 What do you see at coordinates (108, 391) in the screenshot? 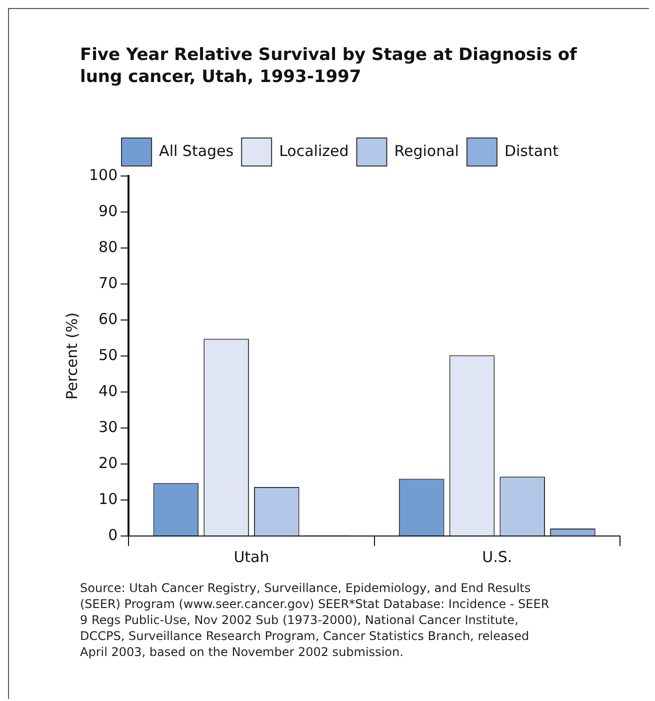
I see `y-tick-label: 40` at bounding box center [108, 391].